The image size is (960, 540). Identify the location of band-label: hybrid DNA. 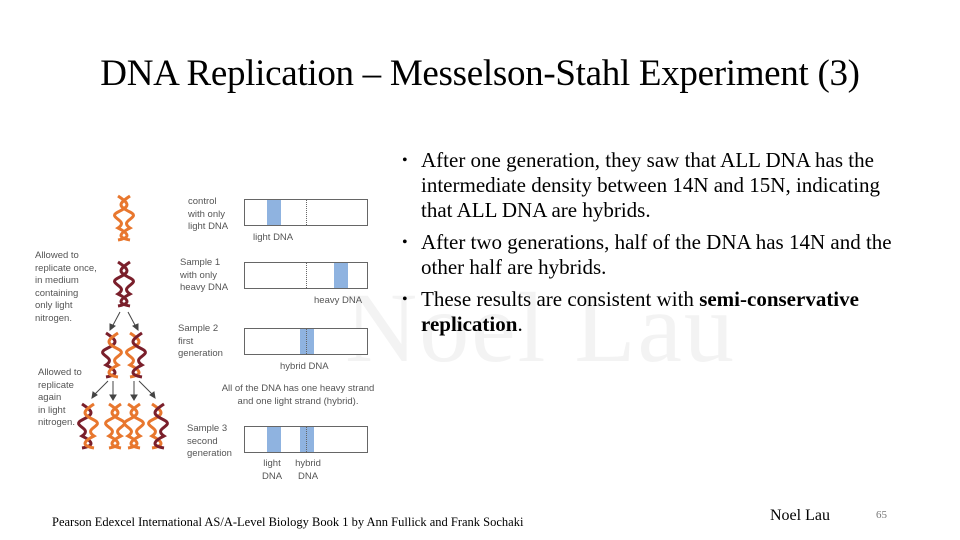
(304, 366).